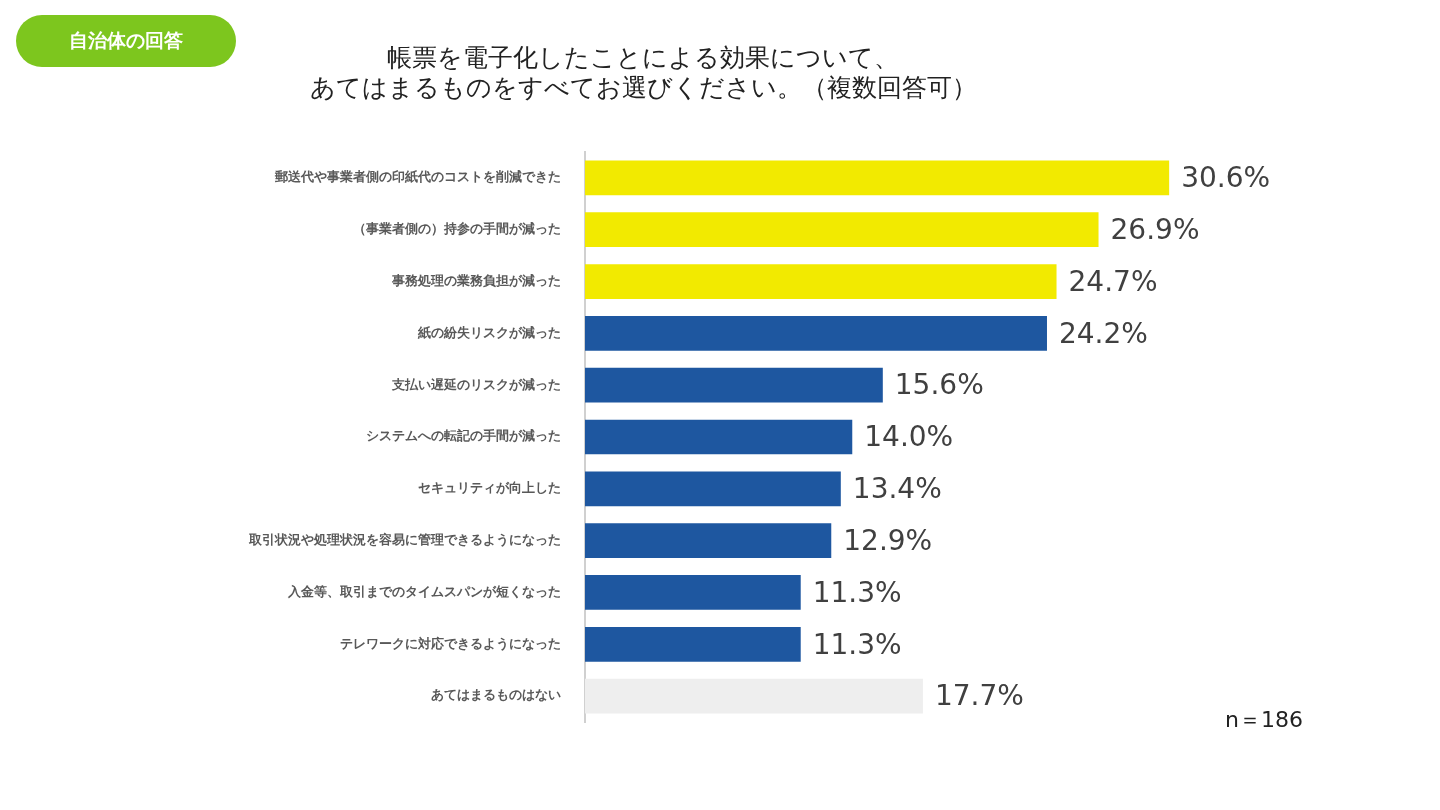  I want to click on y-tick-label: （事業者側の）持参の手間が減った, so click(457, 229).